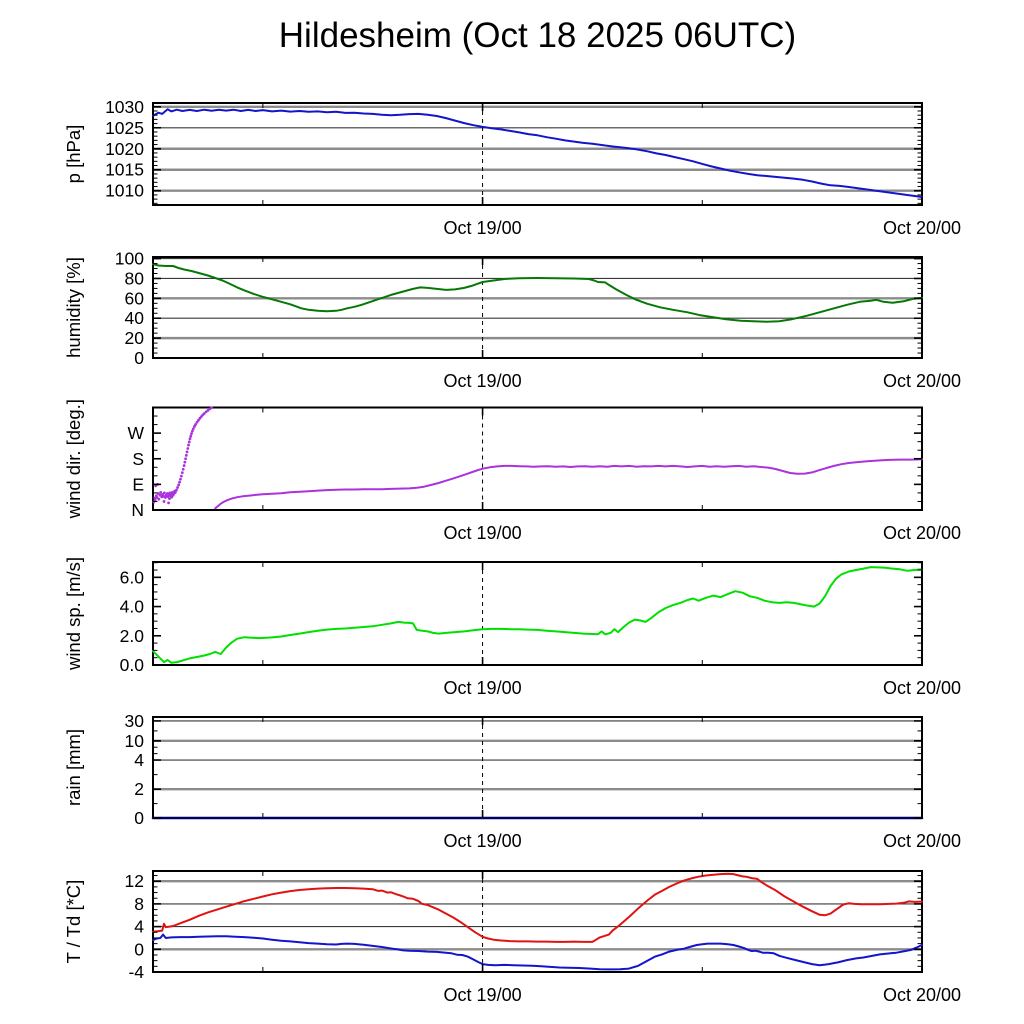 The width and height of the screenshot is (1024, 1024). What do you see at coordinates (135, 278) in the screenshot?
I see `y-tick-label: 80` at bounding box center [135, 278].